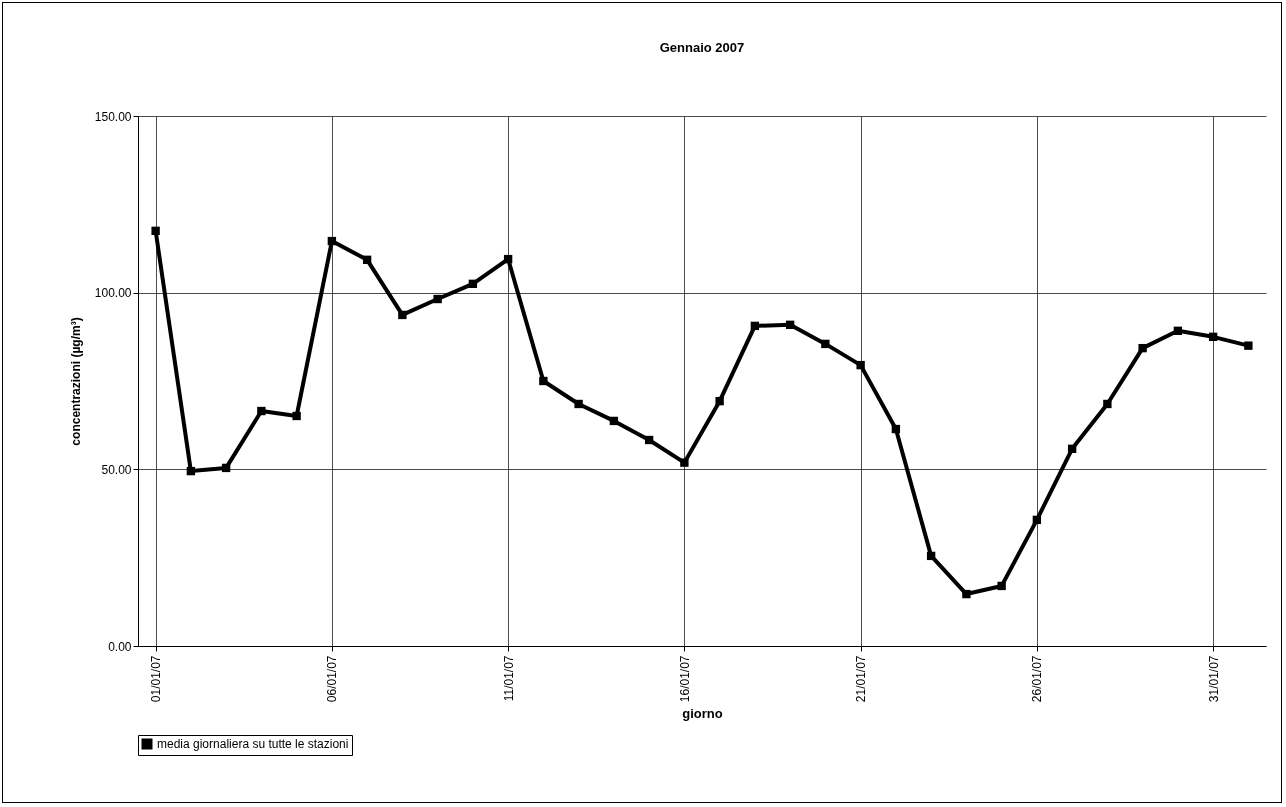  I want to click on y-tick-label: 50.00, so click(116, 469).